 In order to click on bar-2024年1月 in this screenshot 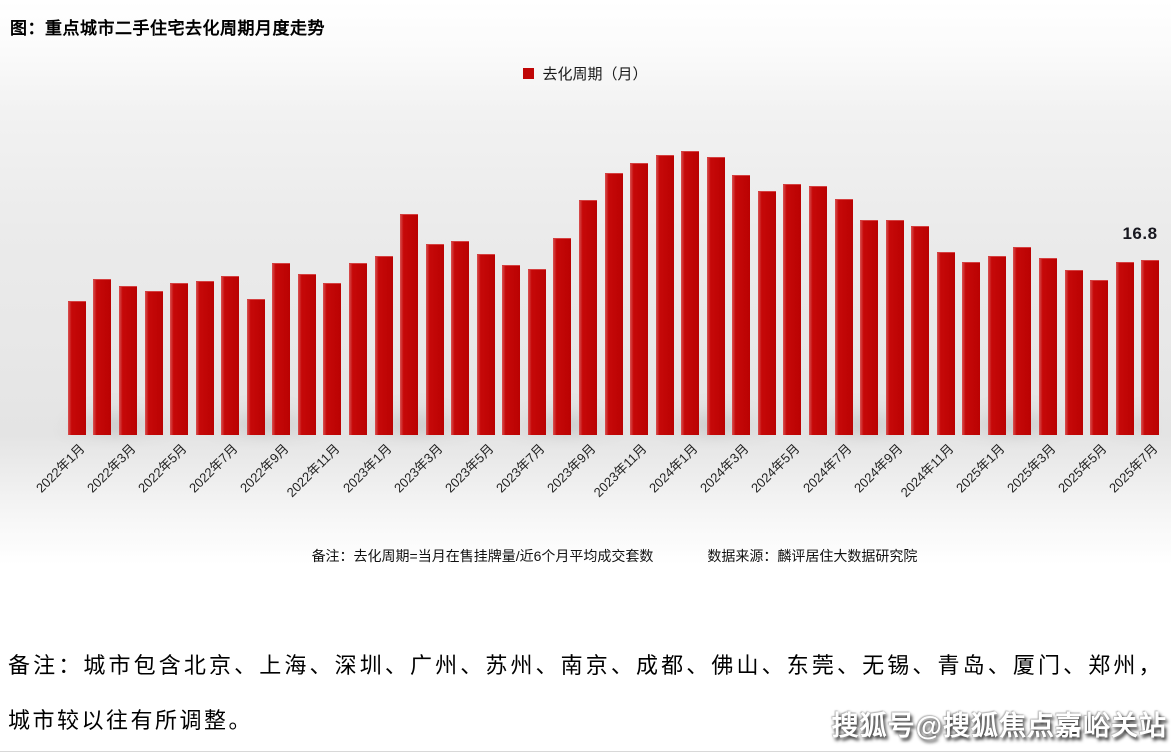, I will do `click(690, 292)`.